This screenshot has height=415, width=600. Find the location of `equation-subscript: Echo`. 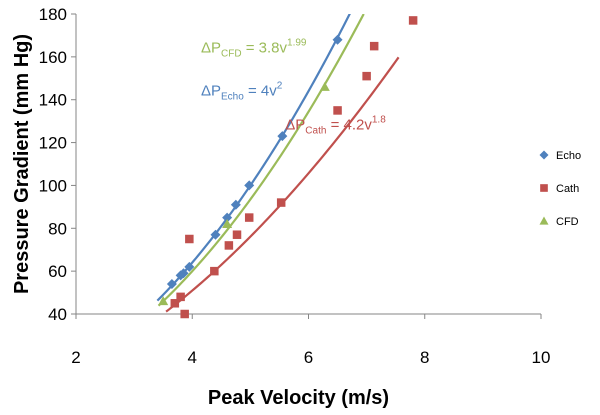

equation-subscript: Echo is located at coordinates (232, 96).